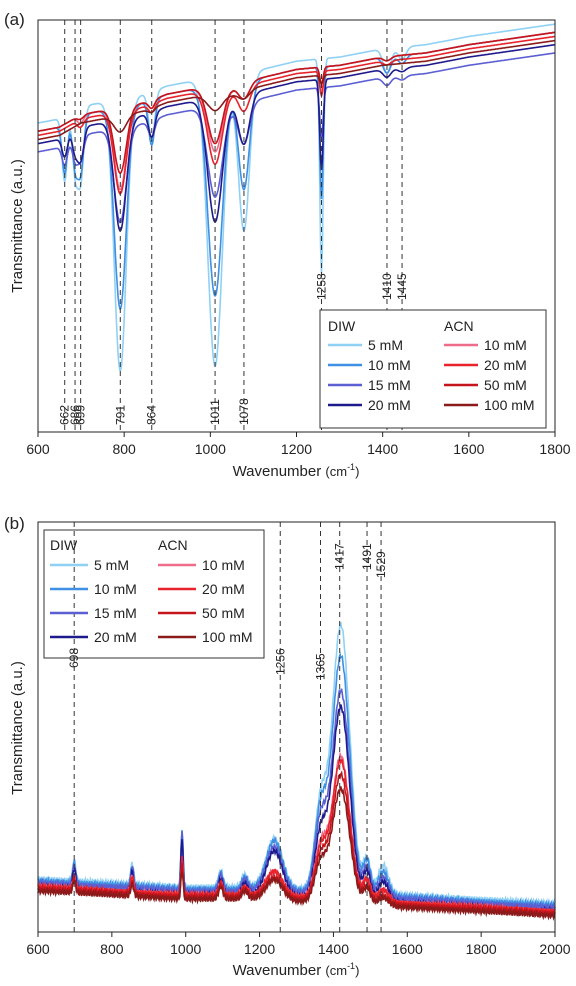  Describe the element at coordinates (215, 412) in the screenshot. I see `marker-label-1011: 1011` at that location.